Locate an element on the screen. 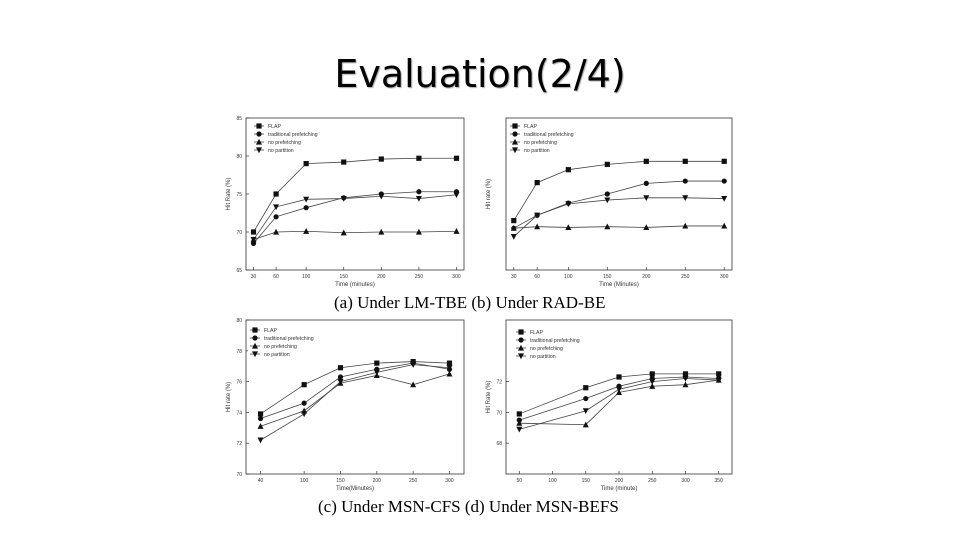  x-axis-label: Time (minute) is located at coordinates (619, 489).